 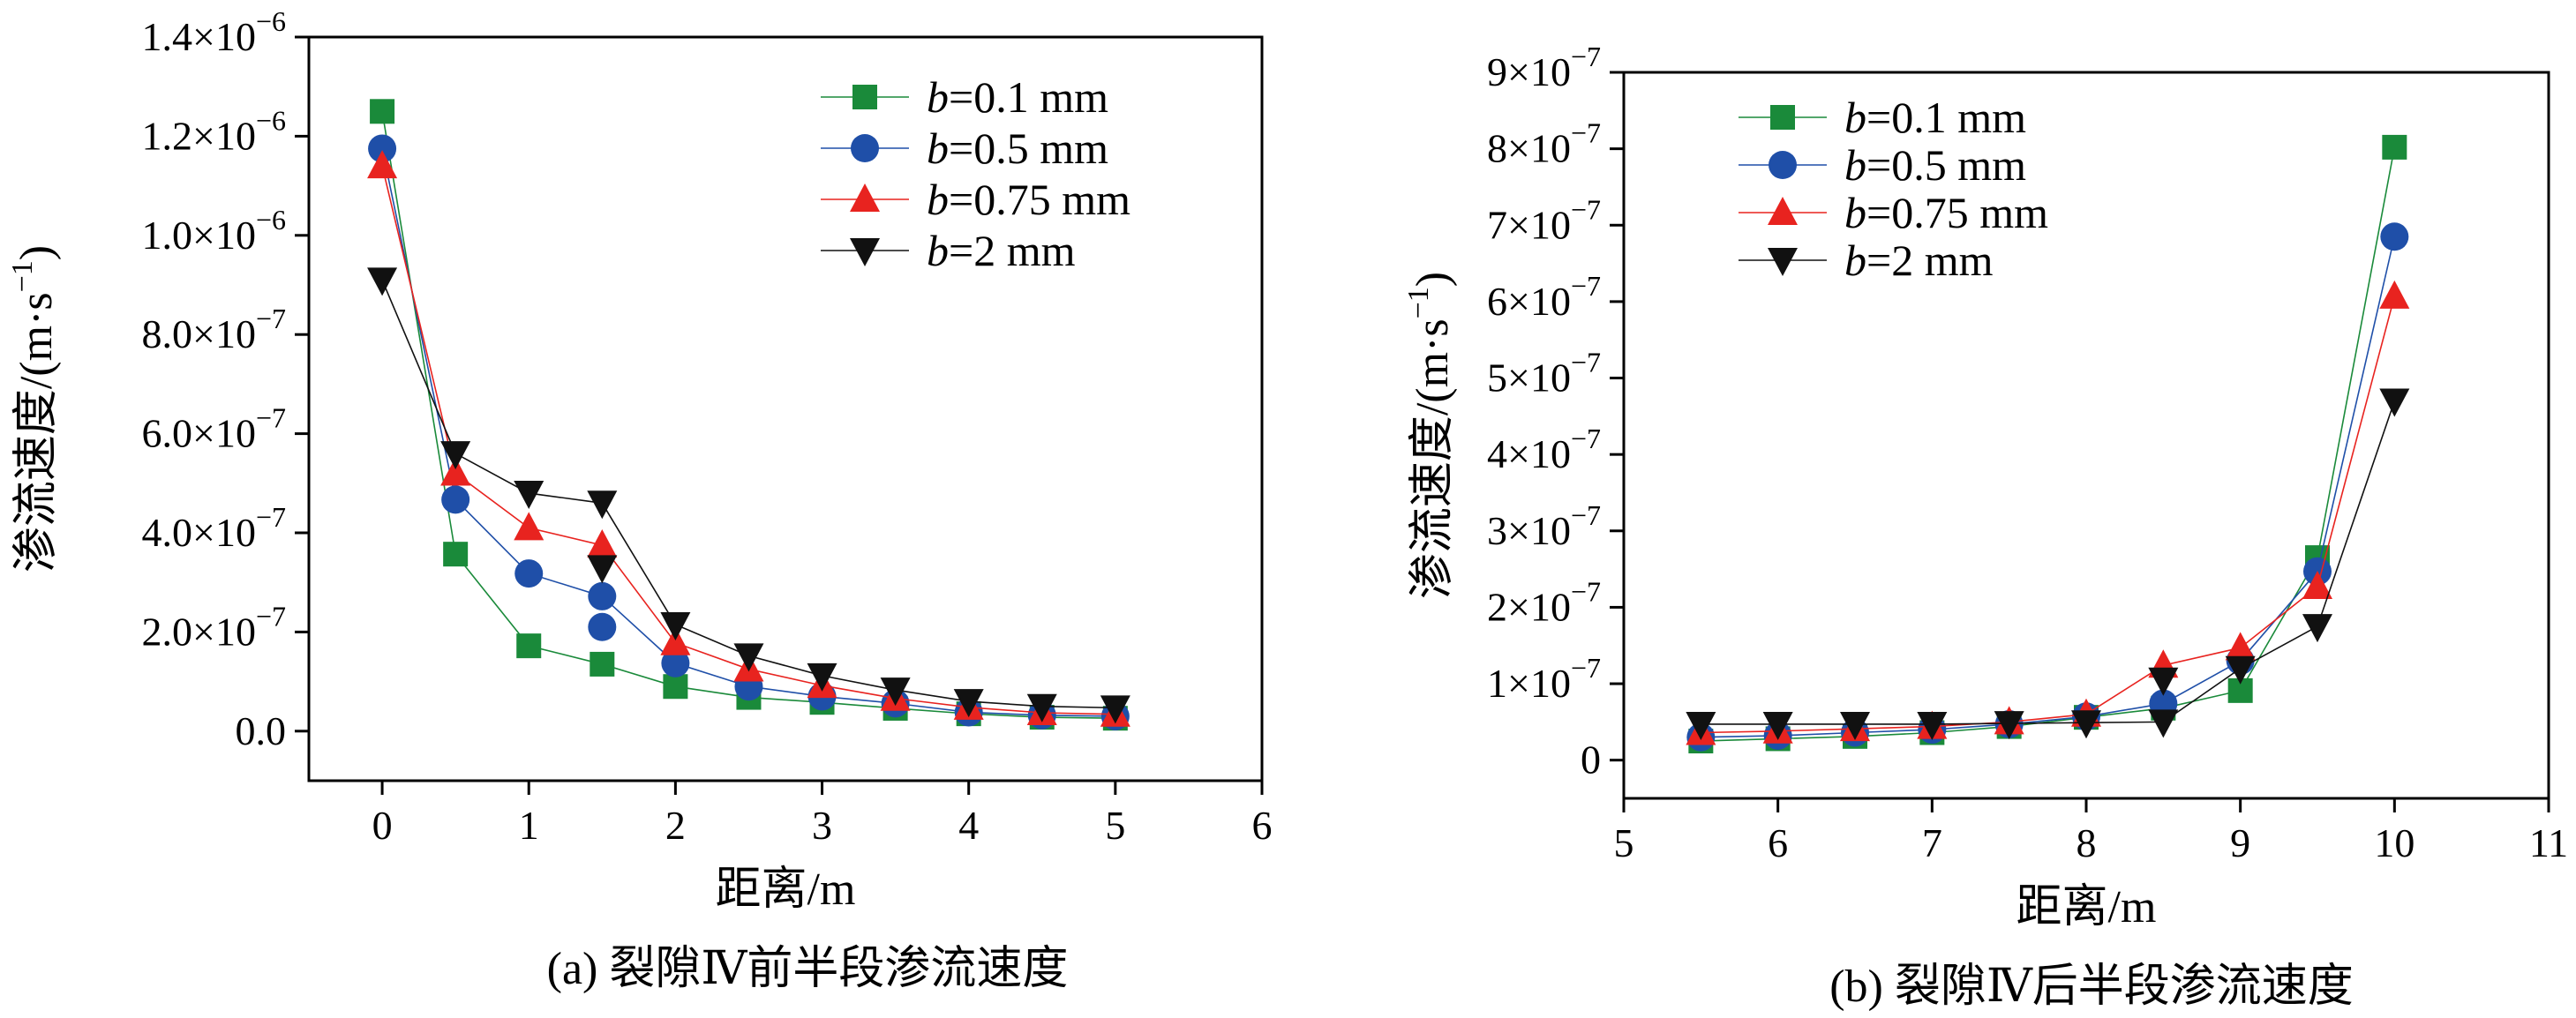 I want to click on legend-label: b=2 mm, so click(x=1919, y=260).